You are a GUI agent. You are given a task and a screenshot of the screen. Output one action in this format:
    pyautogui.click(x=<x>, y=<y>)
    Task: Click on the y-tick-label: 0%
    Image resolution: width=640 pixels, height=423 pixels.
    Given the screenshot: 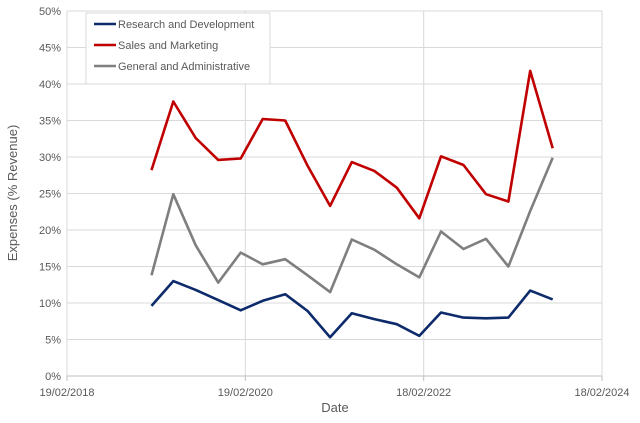 What is the action you would take?
    pyautogui.click(x=53, y=377)
    